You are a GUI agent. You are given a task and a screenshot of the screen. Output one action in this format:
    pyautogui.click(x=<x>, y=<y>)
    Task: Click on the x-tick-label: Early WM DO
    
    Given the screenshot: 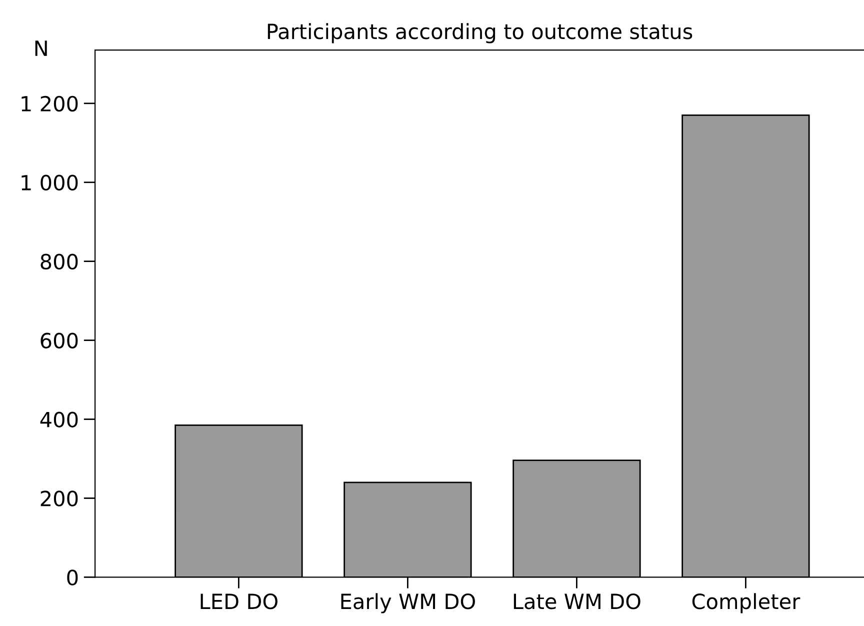 What is the action you would take?
    pyautogui.click(x=408, y=603)
    